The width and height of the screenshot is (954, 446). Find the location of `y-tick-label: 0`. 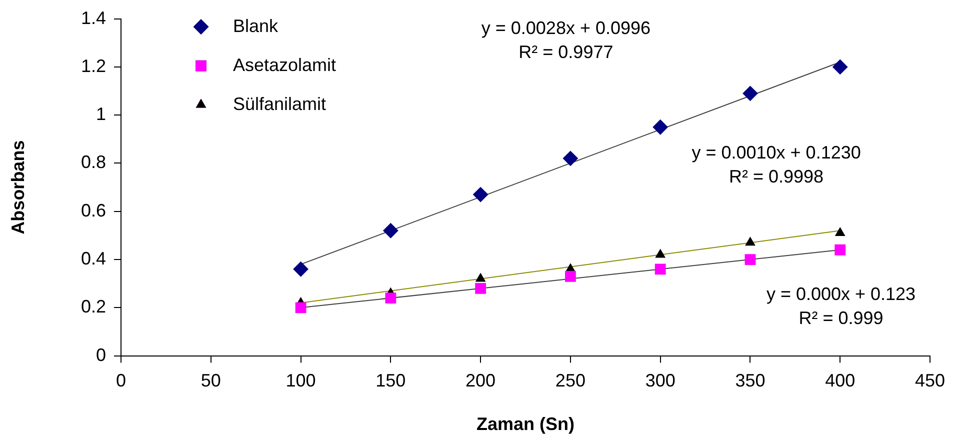

y-tick-label: 0 is located at coordinates (101, 354).